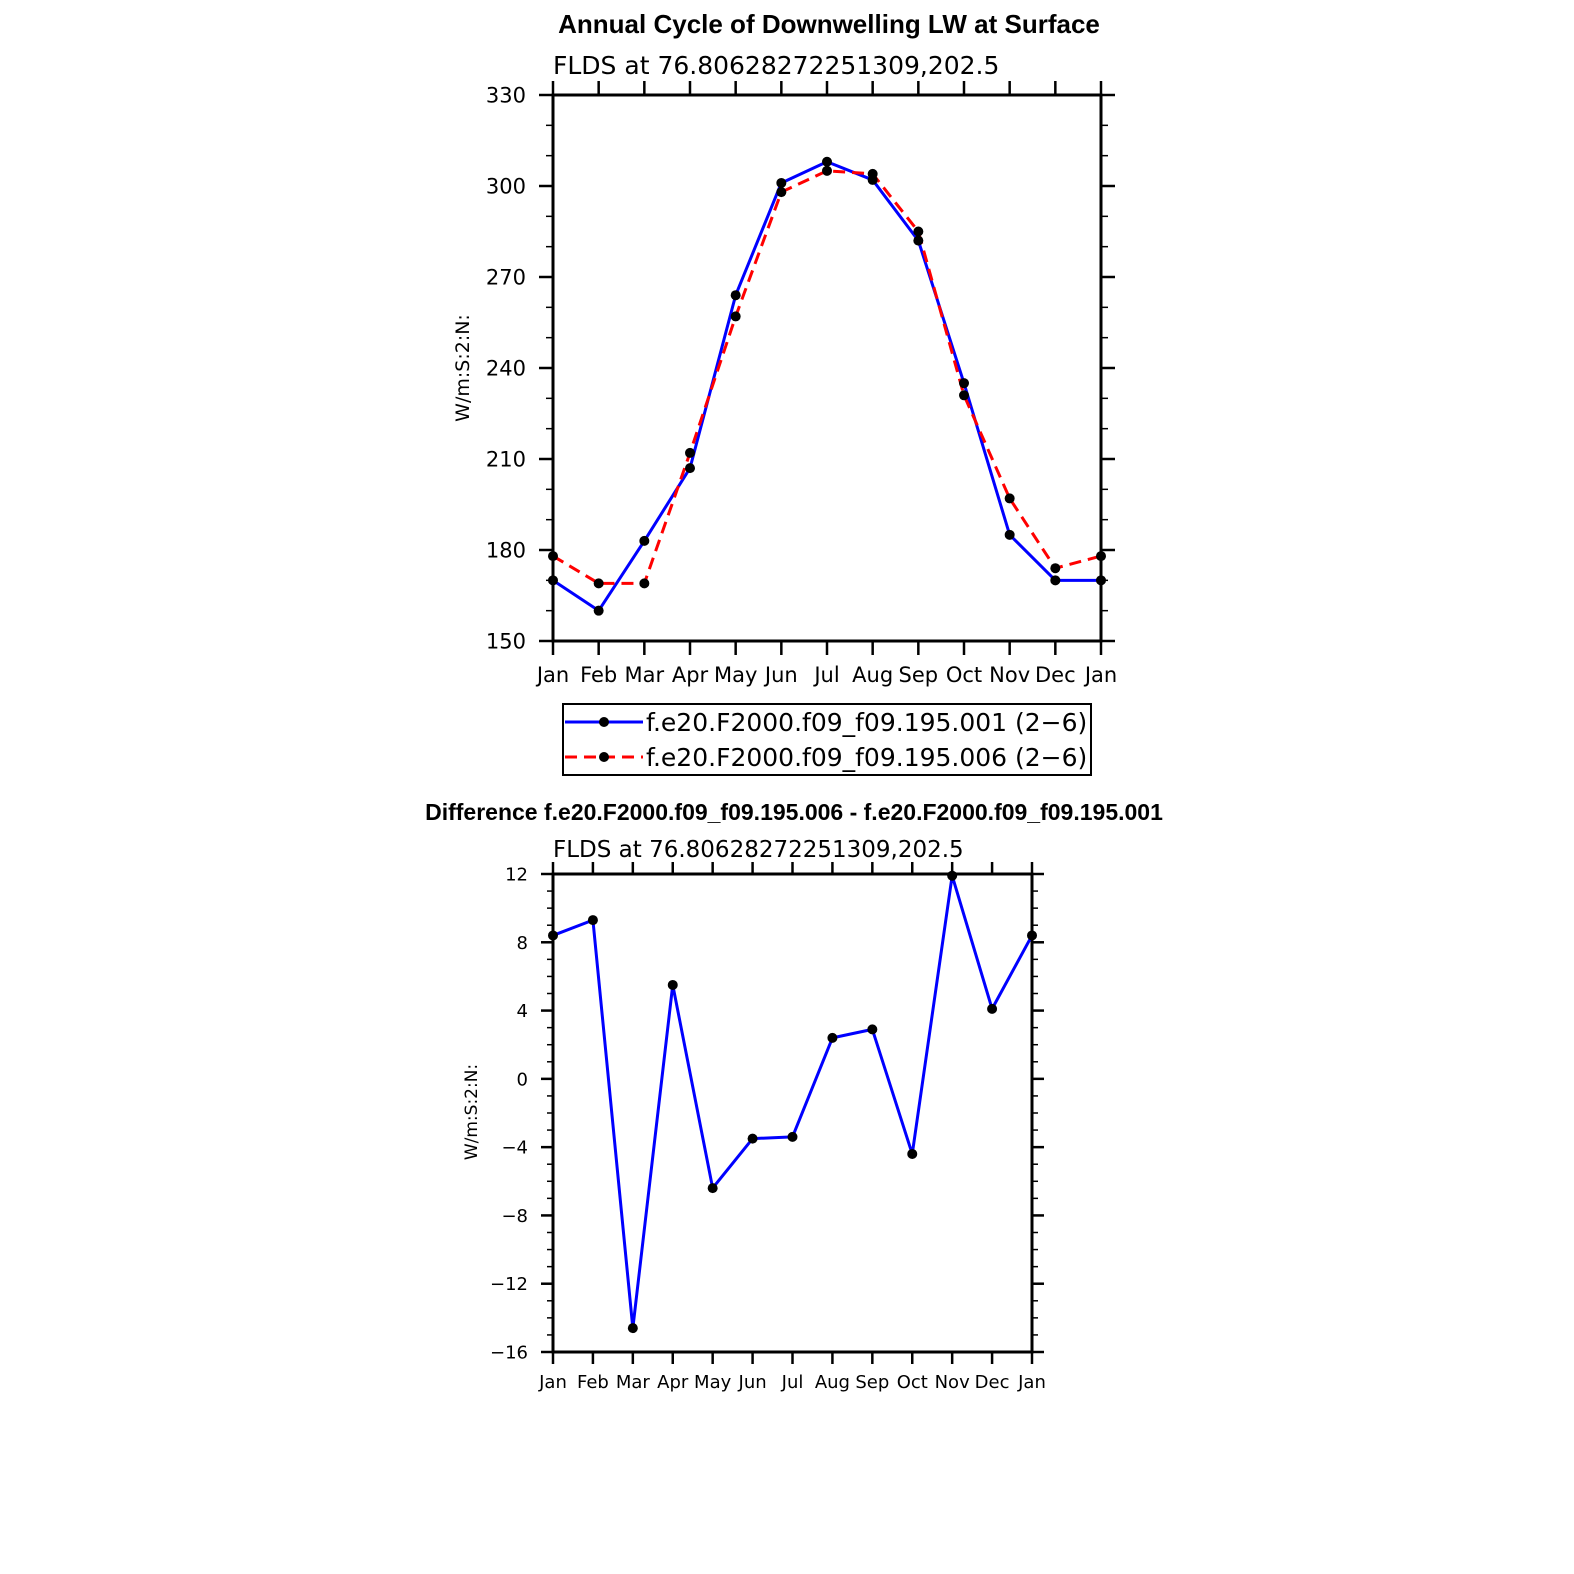 This screenshot has width=1574, height=1574. Describe the element at coordinates (516, 874) in the screenshot. I see `y-tick-label: 12` at that location.